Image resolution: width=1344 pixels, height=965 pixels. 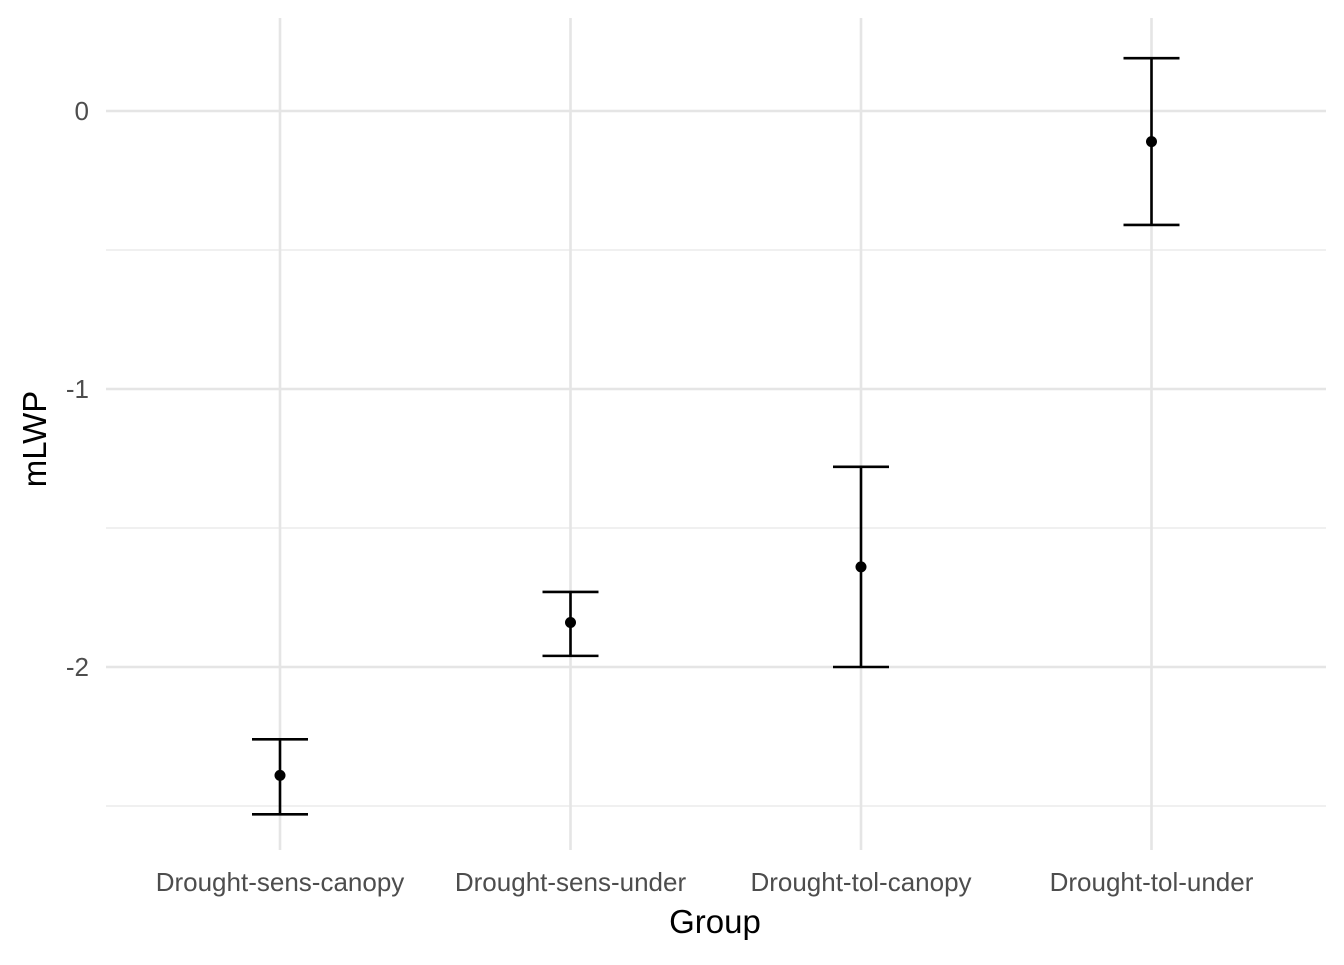 What do you see at coordinates (860, 882) in the screenshot?
I see `x-tick-label: Drought-tol-canopy` at bounding box center [860, 882].